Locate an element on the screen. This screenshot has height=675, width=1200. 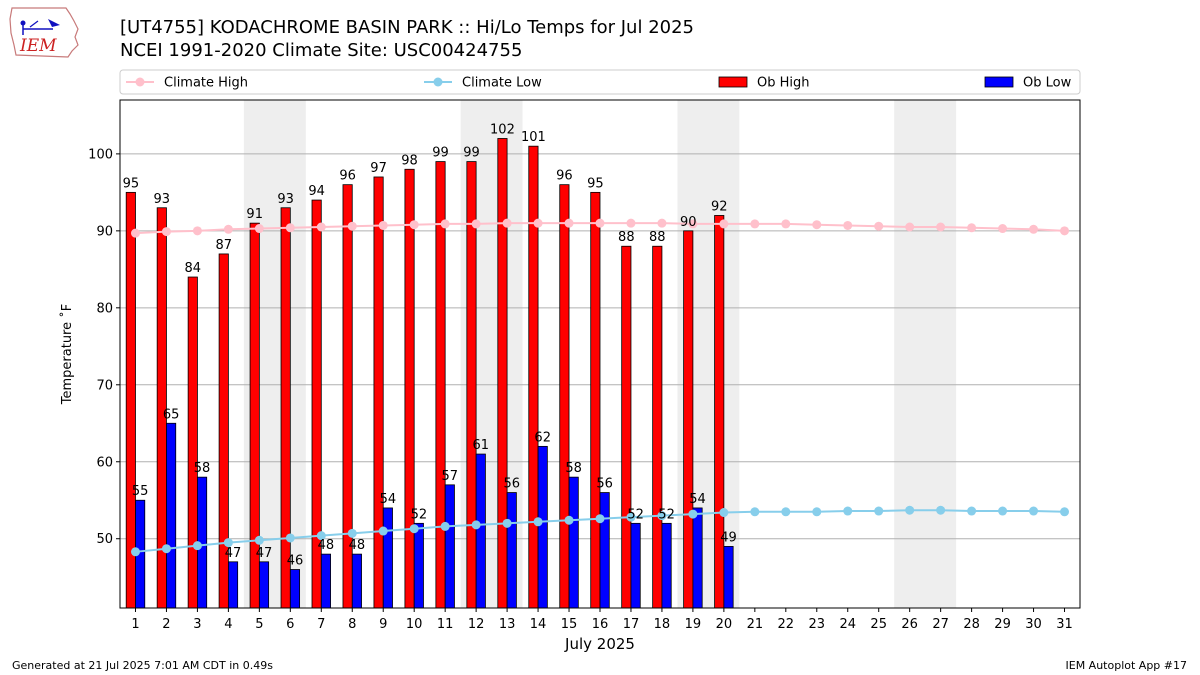
x-tick-label: 30 is located at coordinates (1033, 624).